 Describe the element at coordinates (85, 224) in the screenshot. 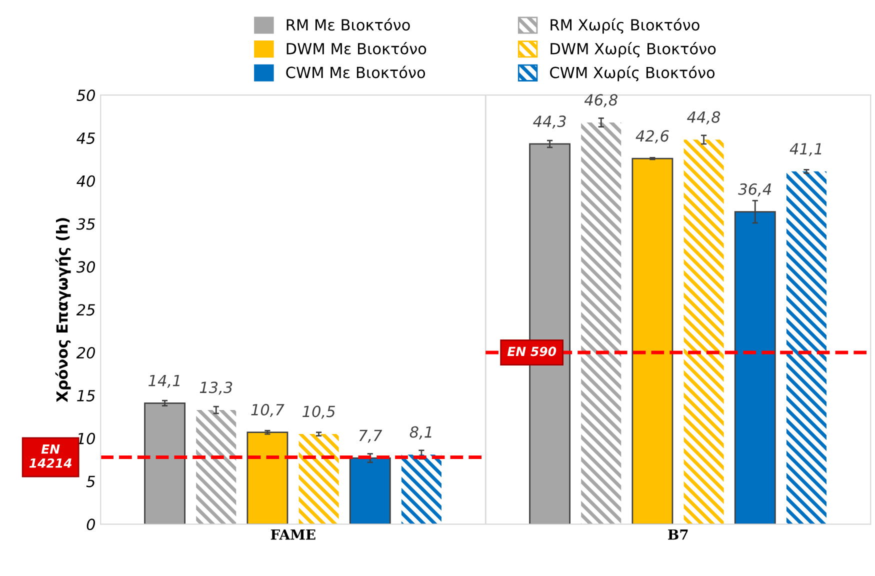

I see `y-tick-label: 35` at that location.